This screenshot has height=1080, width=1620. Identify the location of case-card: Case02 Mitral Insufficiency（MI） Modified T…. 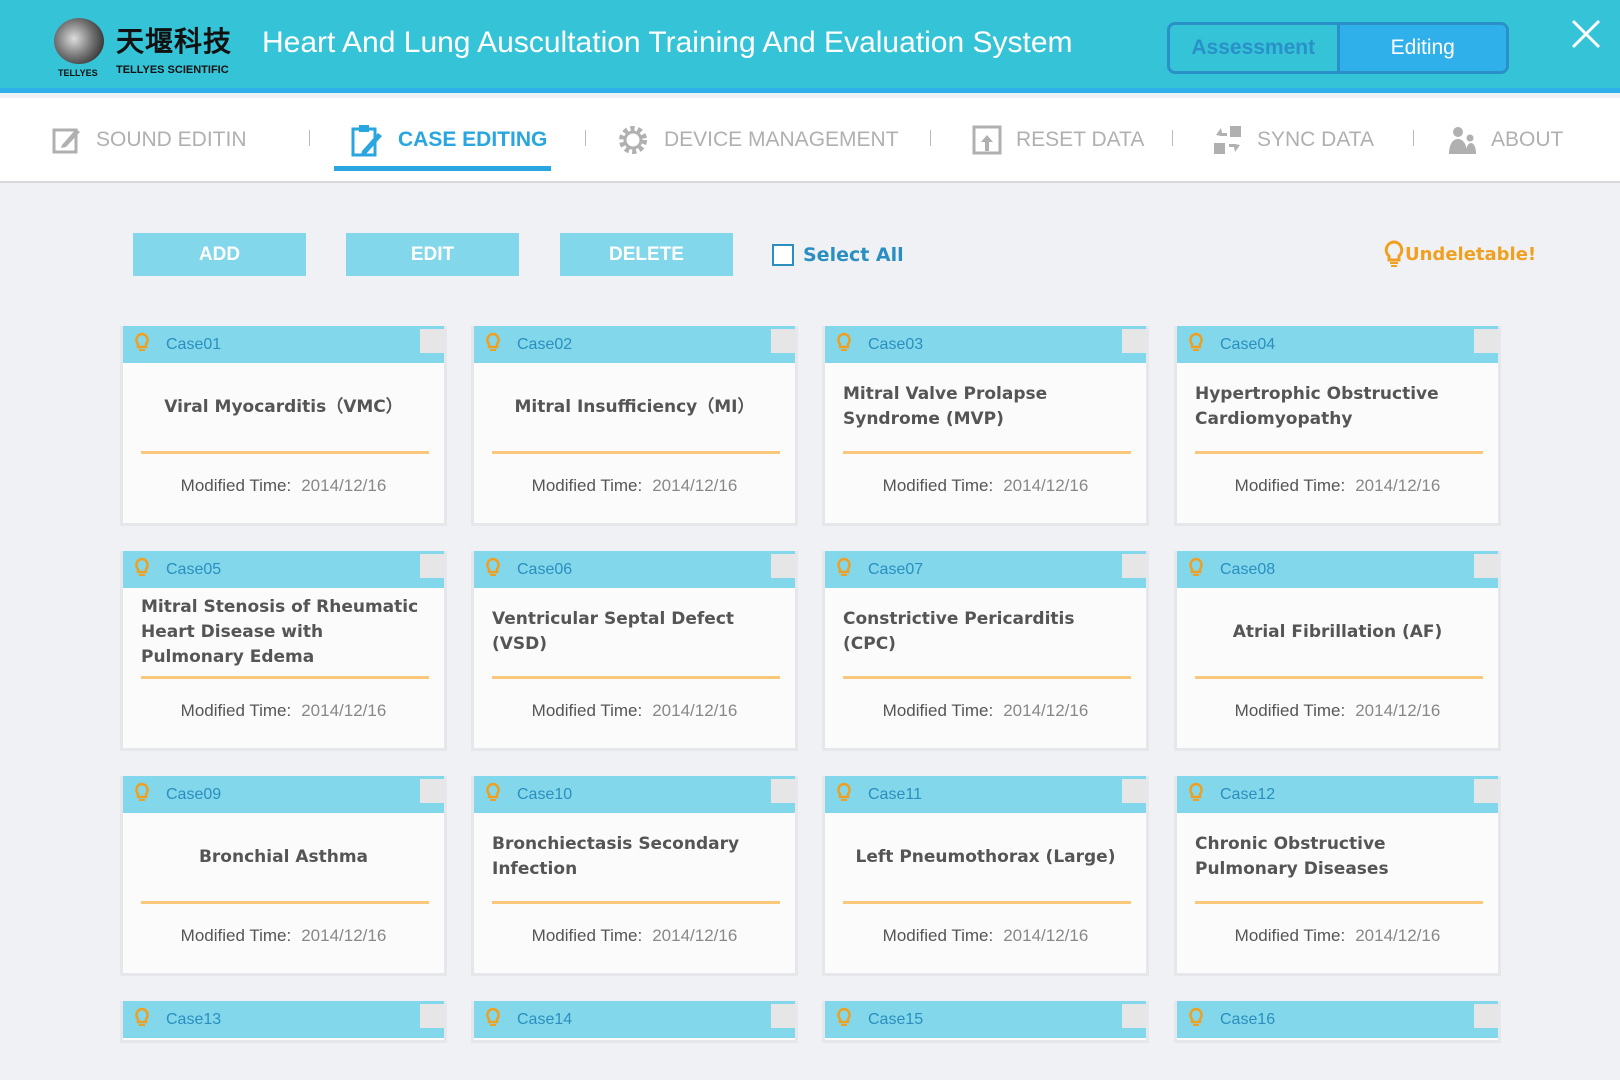
(634, 426).